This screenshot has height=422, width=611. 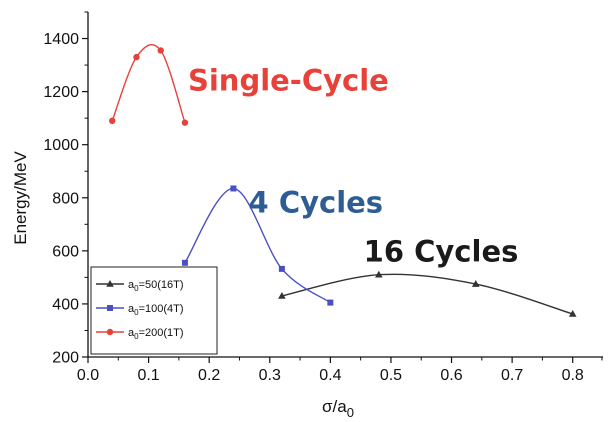 I want to click on x-tick-label-0: 0.0, so click(x=88, y=375).